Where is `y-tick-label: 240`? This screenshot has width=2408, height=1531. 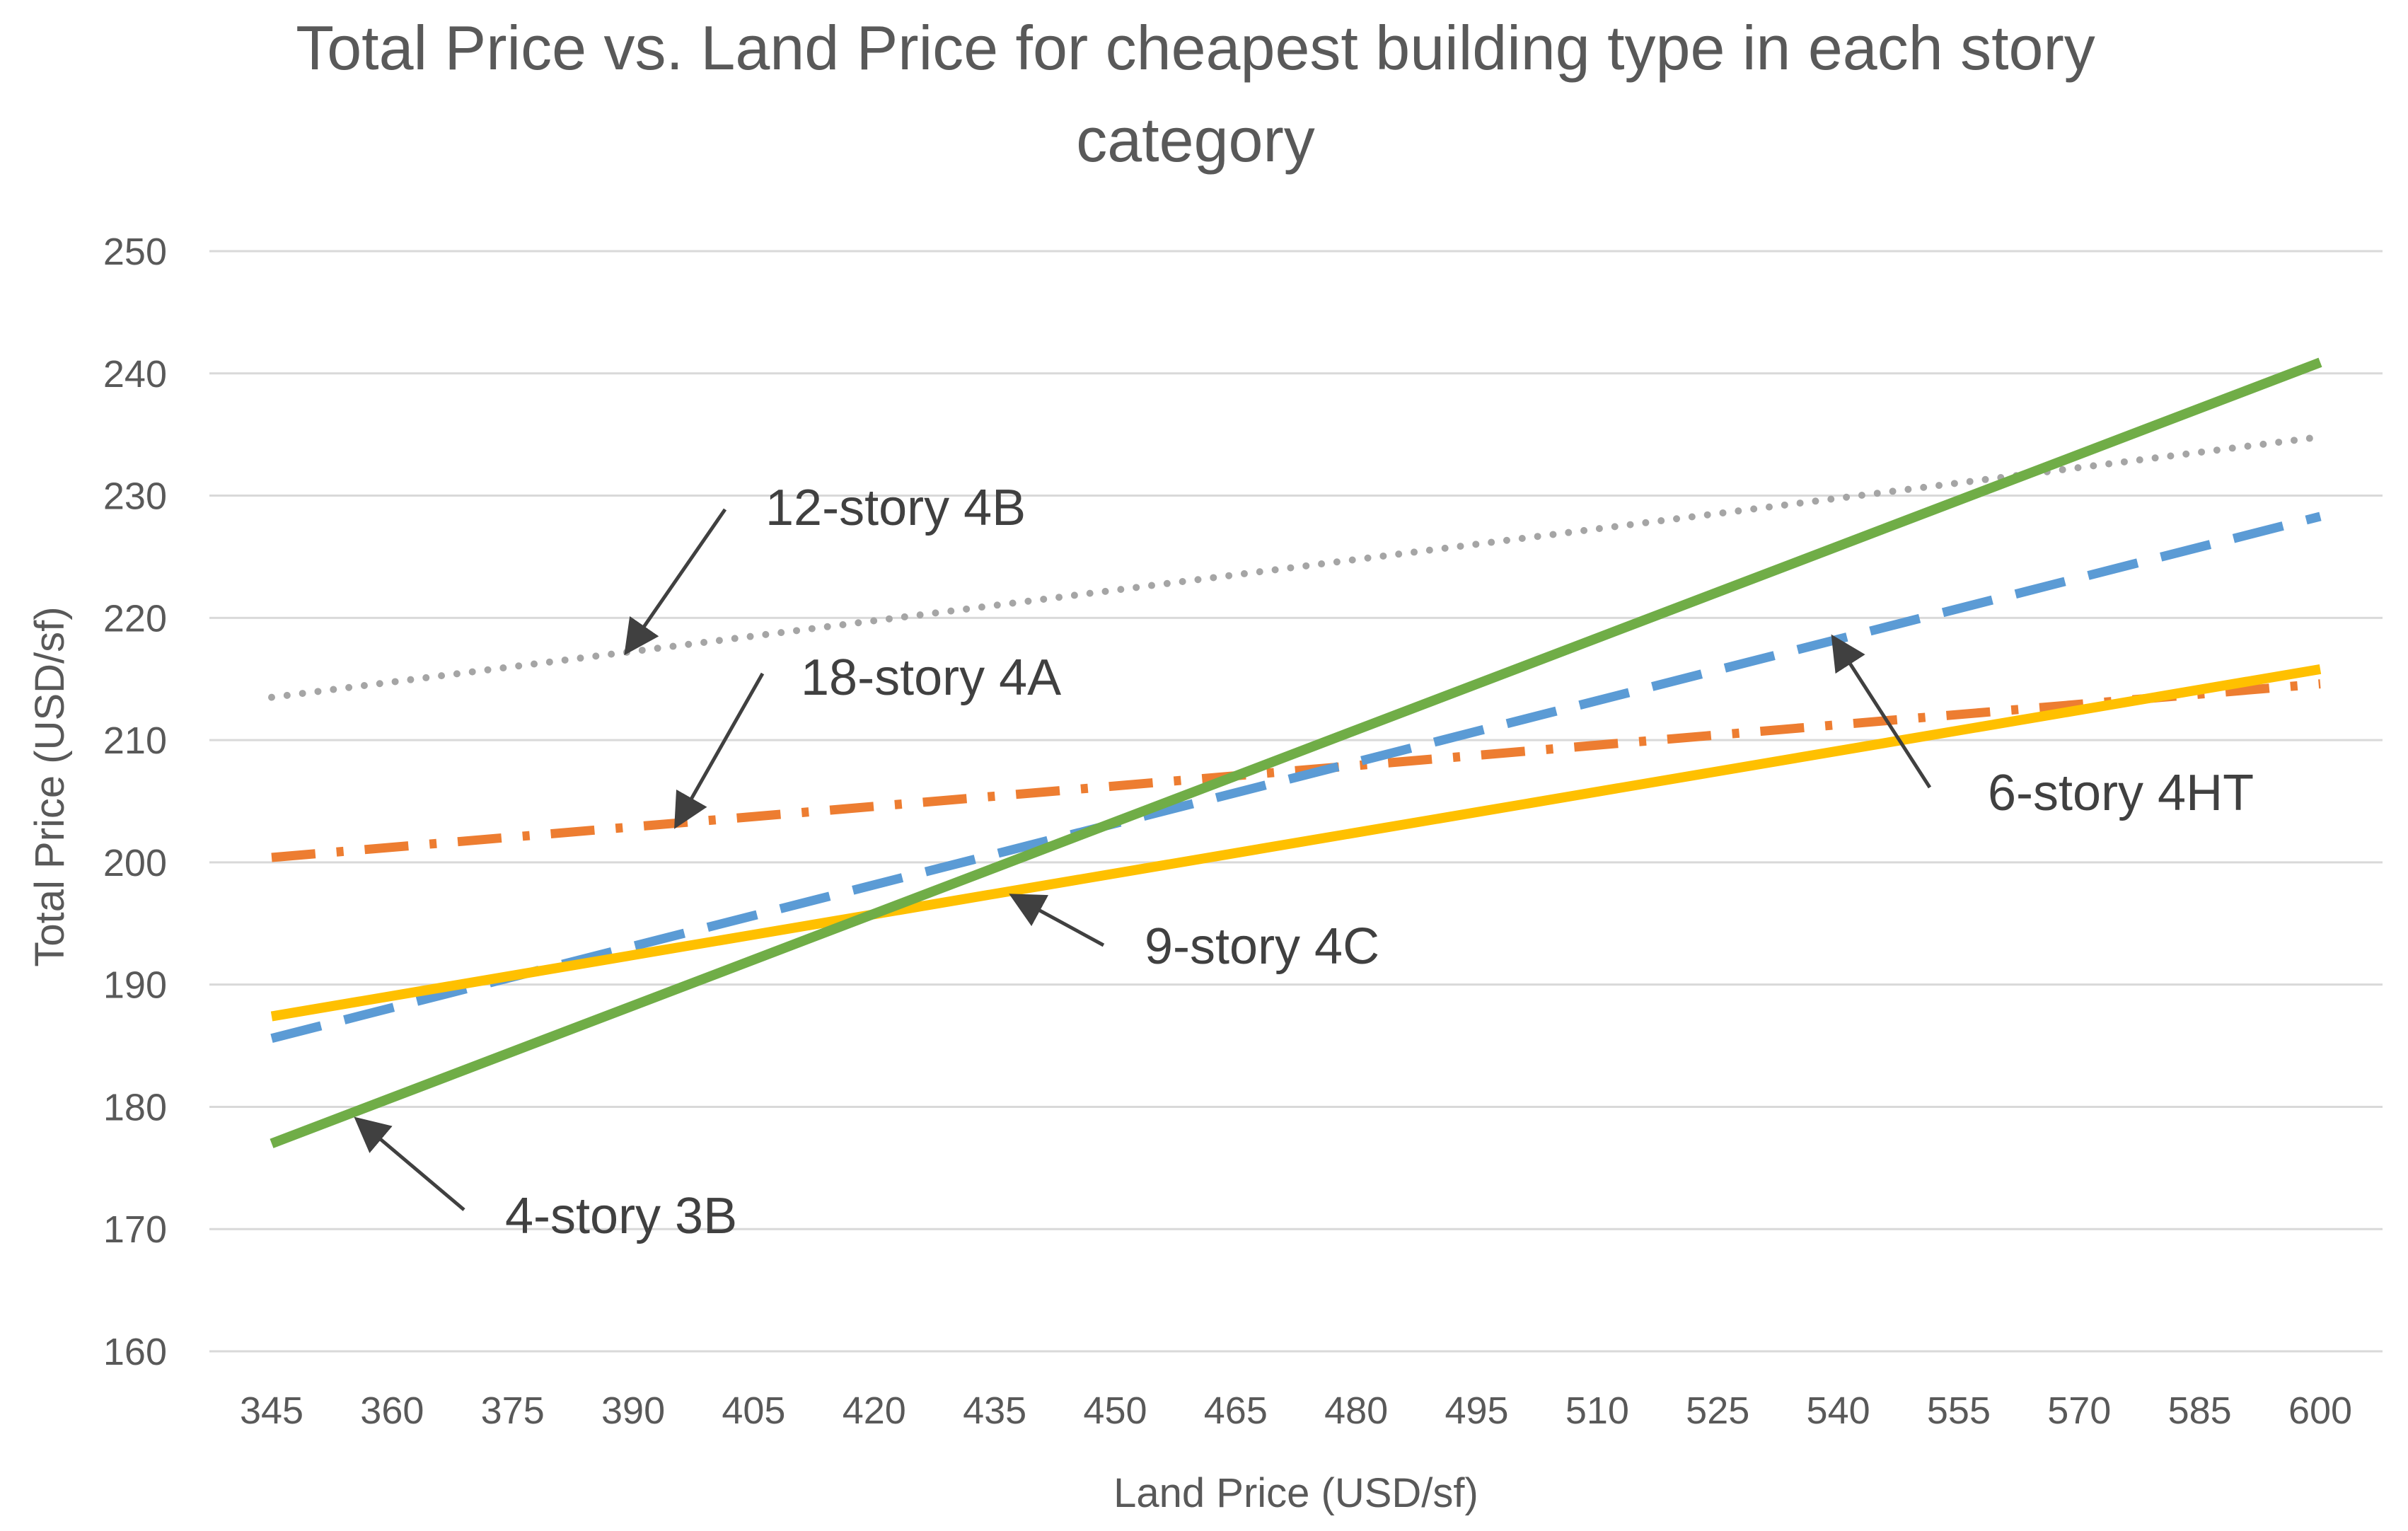
y-tick-label: 240 is located at coordinates (135, 374).